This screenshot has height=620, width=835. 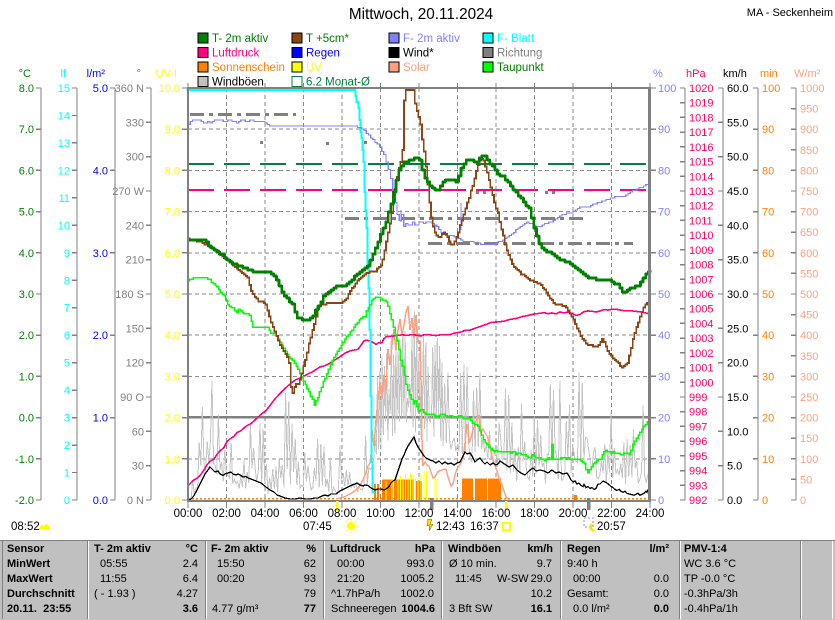 What do you see at coordinates (737, 123) in the screenshot?
I see `svg-text: 55.0` at bounding box center [737, 123].